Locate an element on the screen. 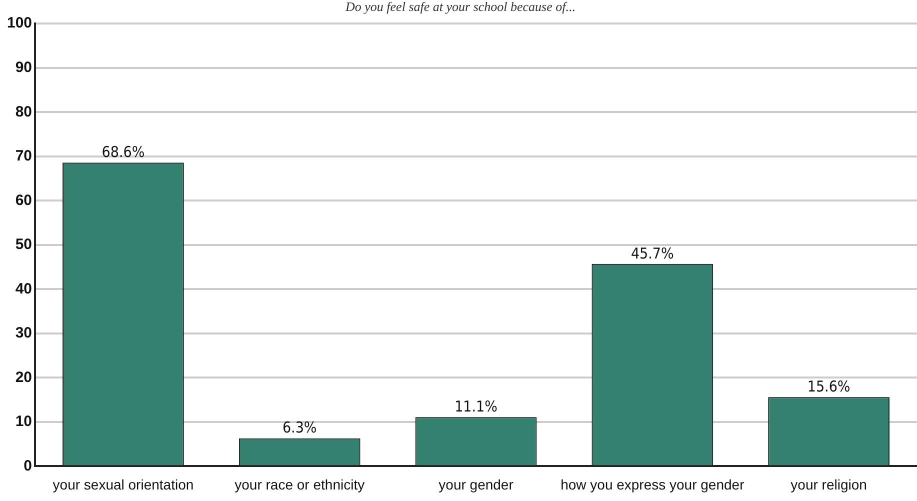 The height and width of the screenshot is (501, 917). x-tick-label: your sexual orientation is located at coordinates (123, 484).